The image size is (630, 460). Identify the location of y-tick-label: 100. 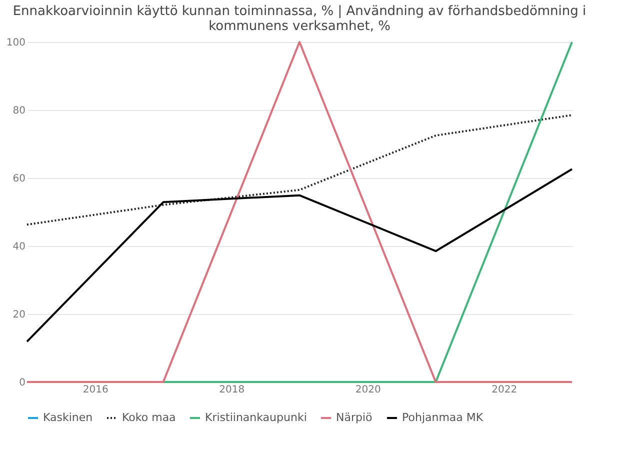
(16, 43).